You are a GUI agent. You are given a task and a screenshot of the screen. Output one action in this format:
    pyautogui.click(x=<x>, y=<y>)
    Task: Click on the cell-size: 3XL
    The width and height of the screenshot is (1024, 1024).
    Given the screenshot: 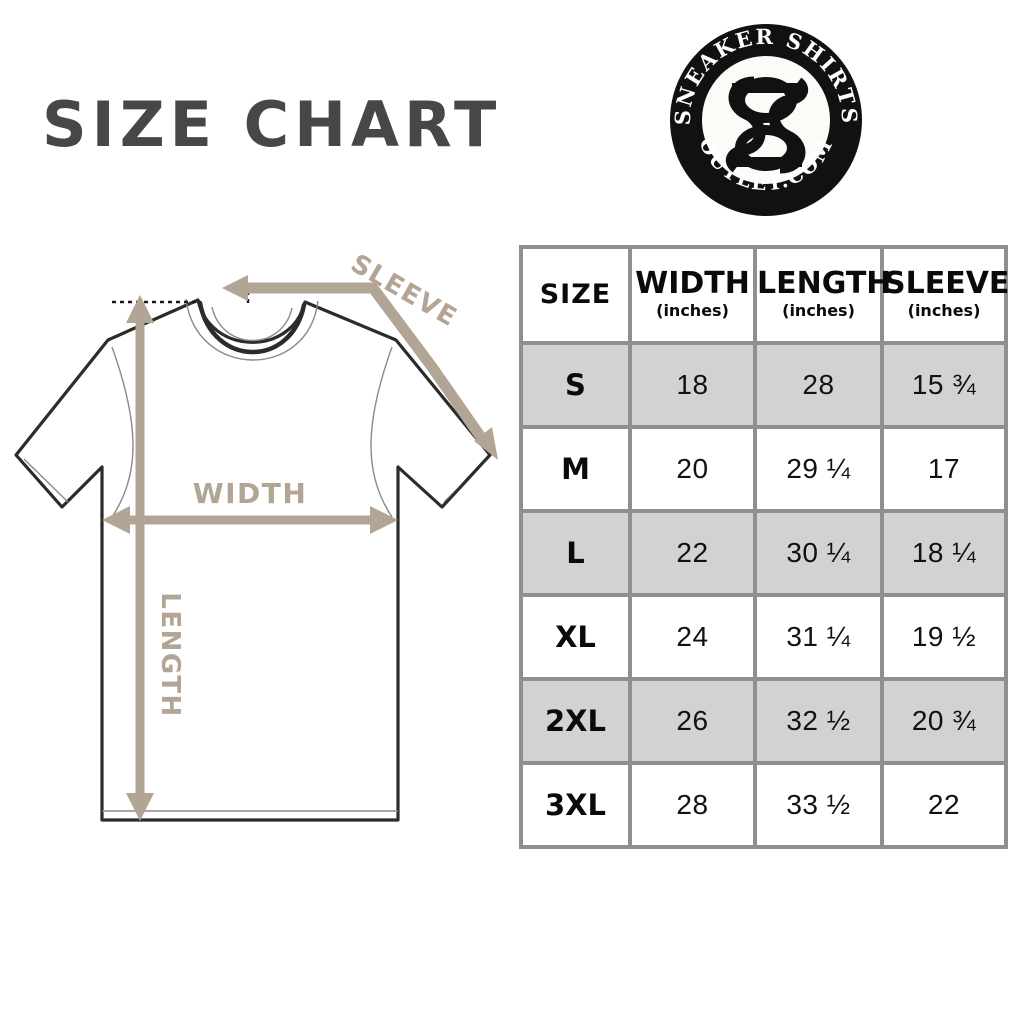 What is the action you would take?
    pyautogui.click(x=575, y=805)
    